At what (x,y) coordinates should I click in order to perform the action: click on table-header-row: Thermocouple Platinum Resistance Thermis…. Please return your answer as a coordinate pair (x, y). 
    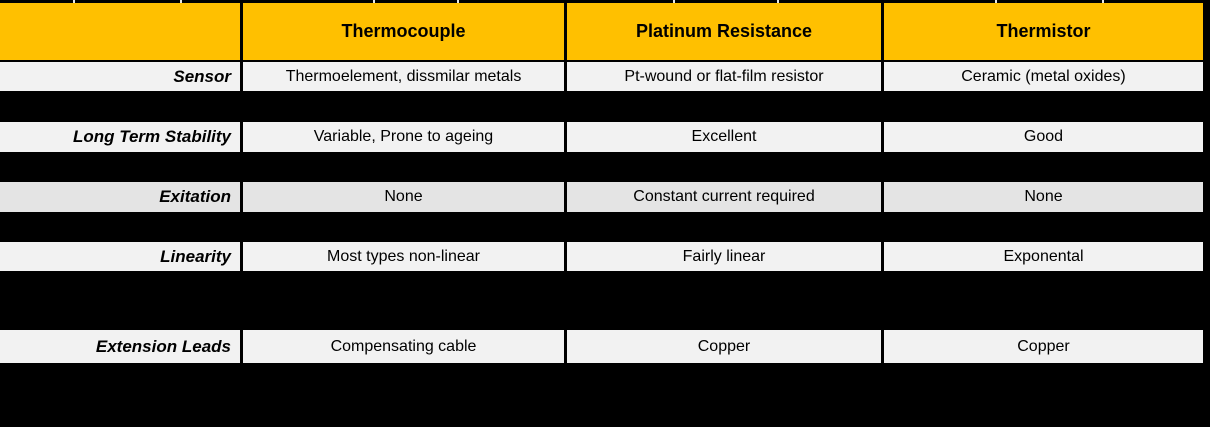
    Looking at the image, I should click on (601, 31).